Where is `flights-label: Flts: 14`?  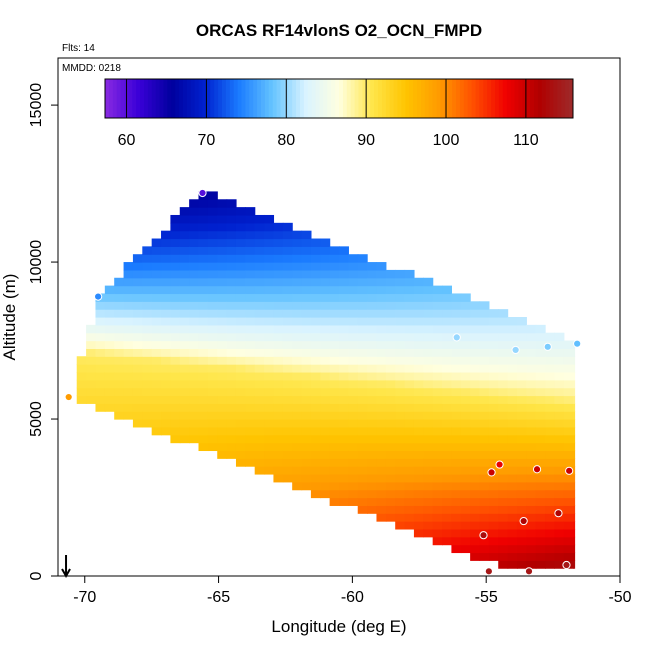
flights-label: Flts: 14 is located at coordinates (78, 48).